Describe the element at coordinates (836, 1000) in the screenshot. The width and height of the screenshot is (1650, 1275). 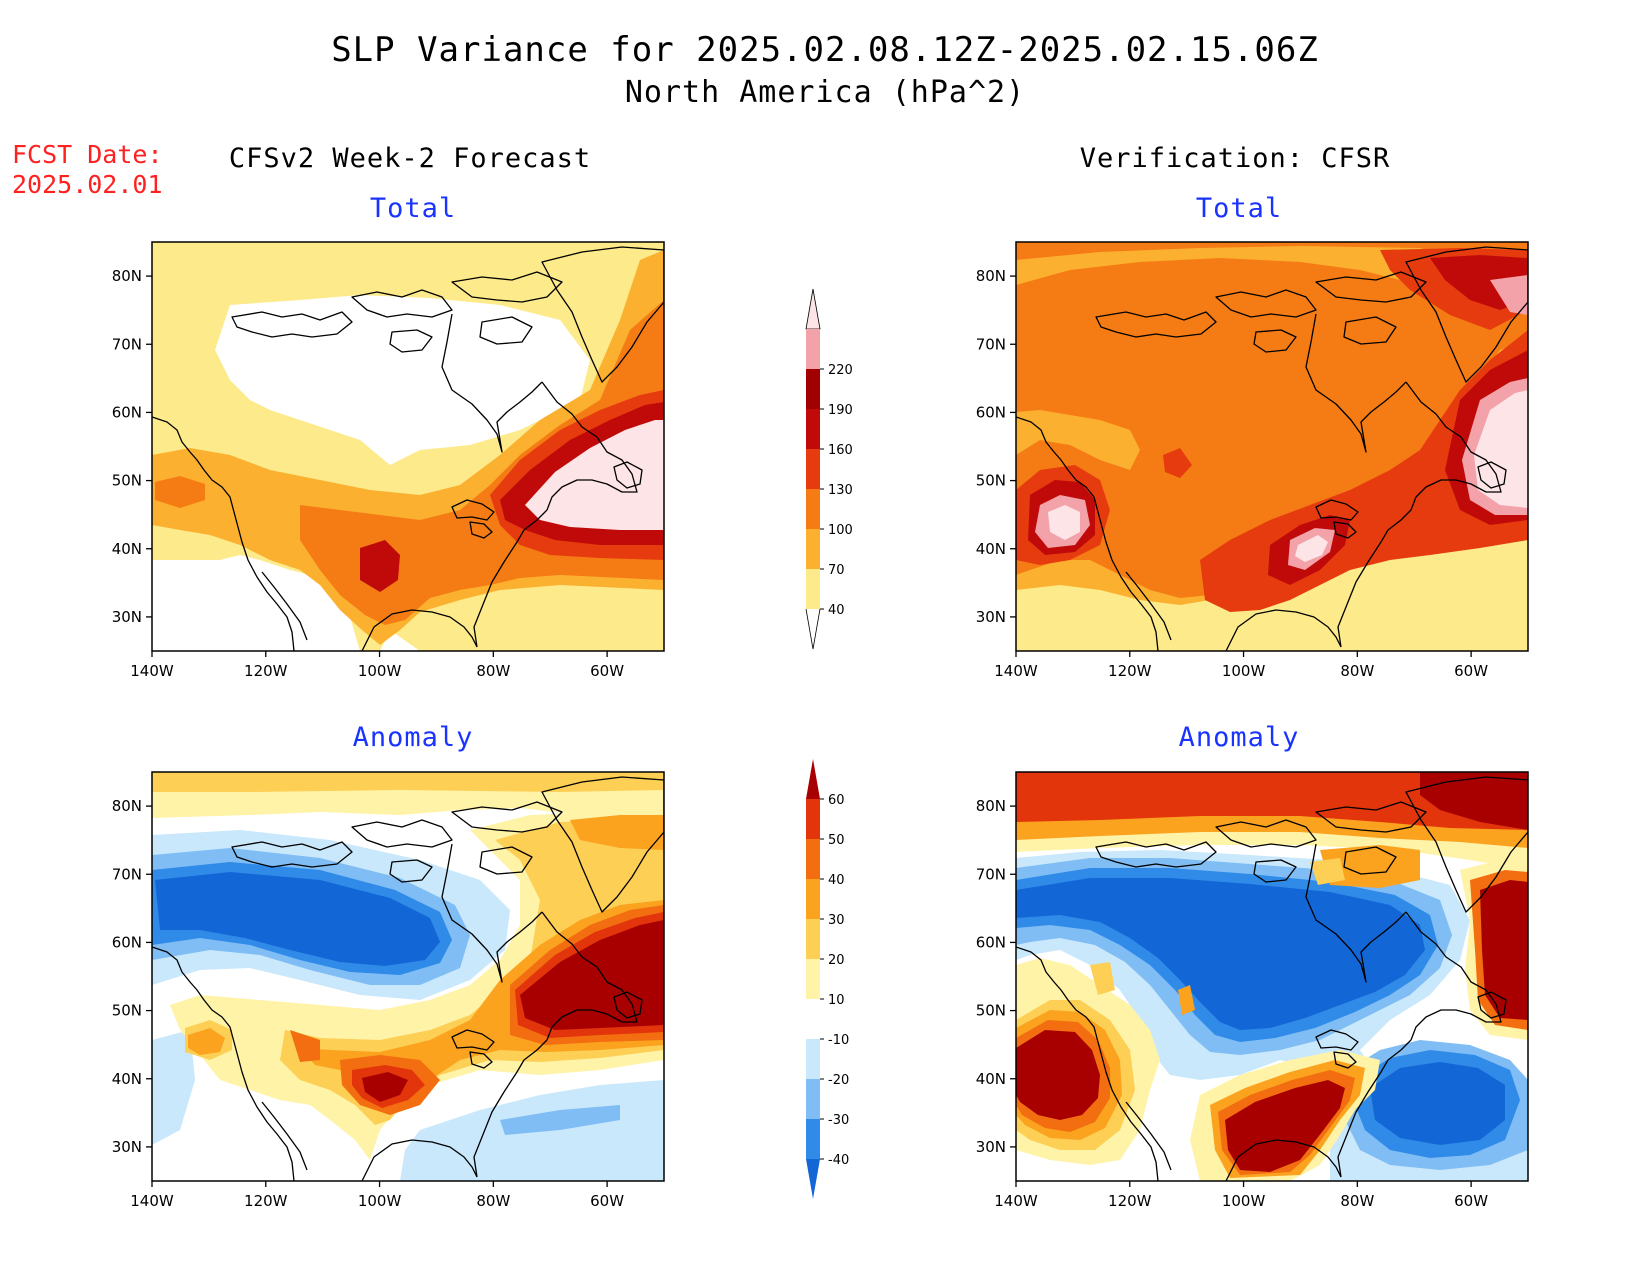
I see `colorbar-anomaly-label: 10` at that location.